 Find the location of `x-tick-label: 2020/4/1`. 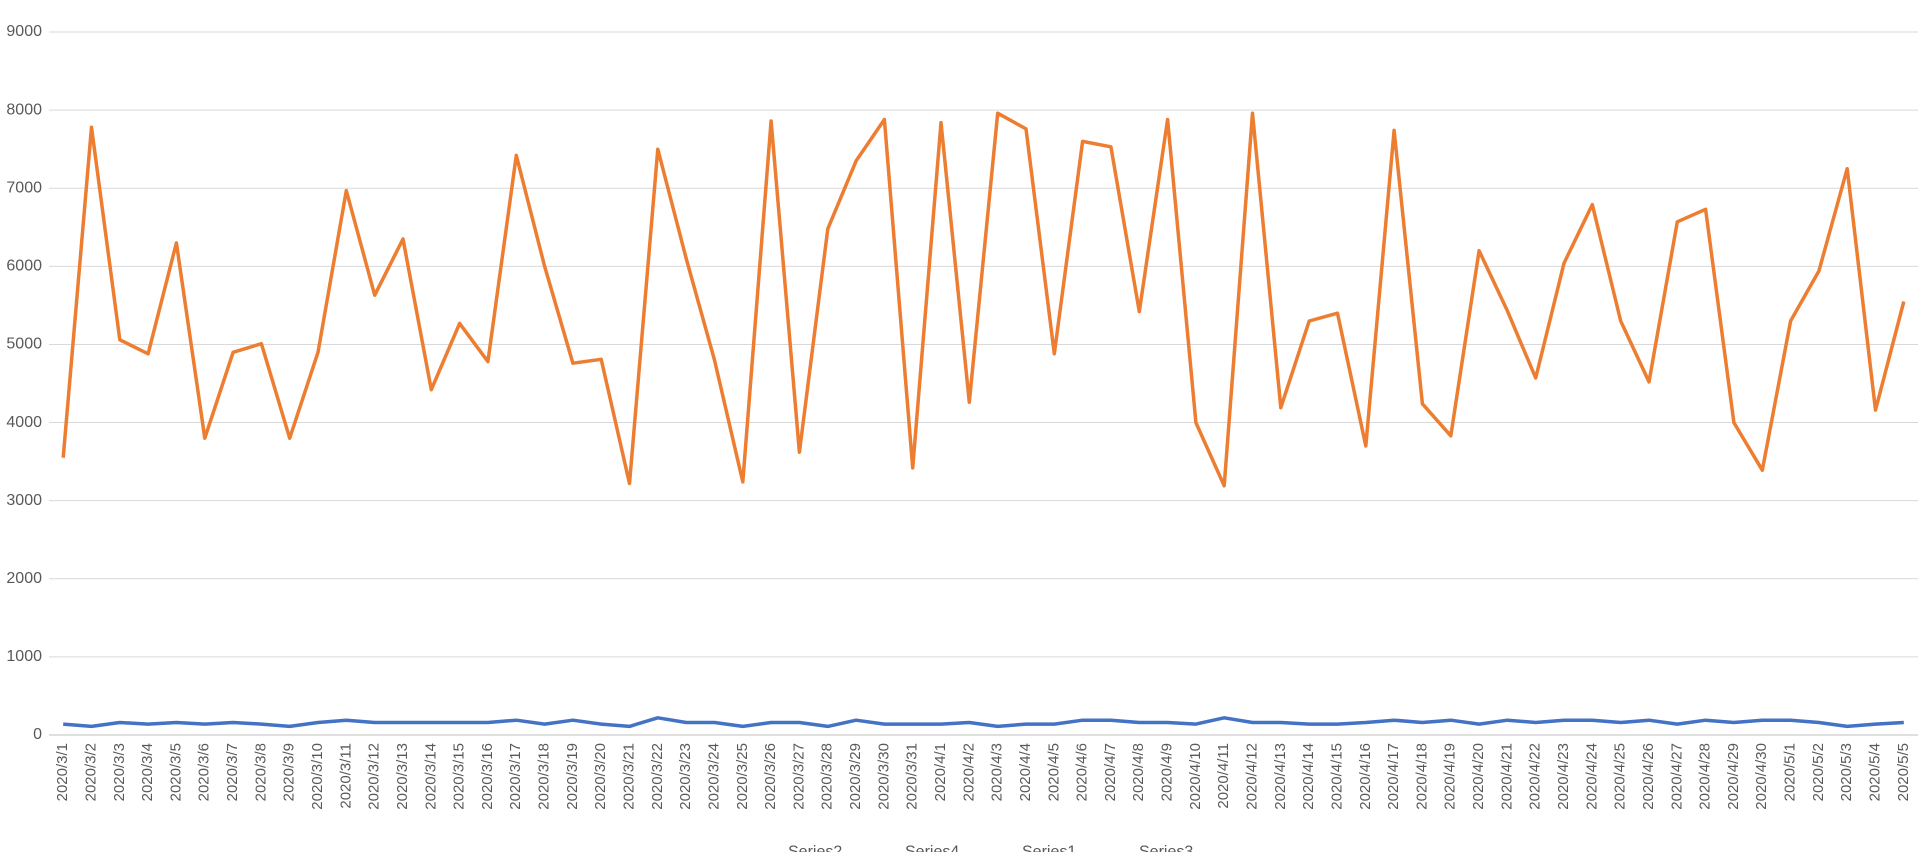

x-tick-label: 2020/4/1 is located at coordinates (940, 772).